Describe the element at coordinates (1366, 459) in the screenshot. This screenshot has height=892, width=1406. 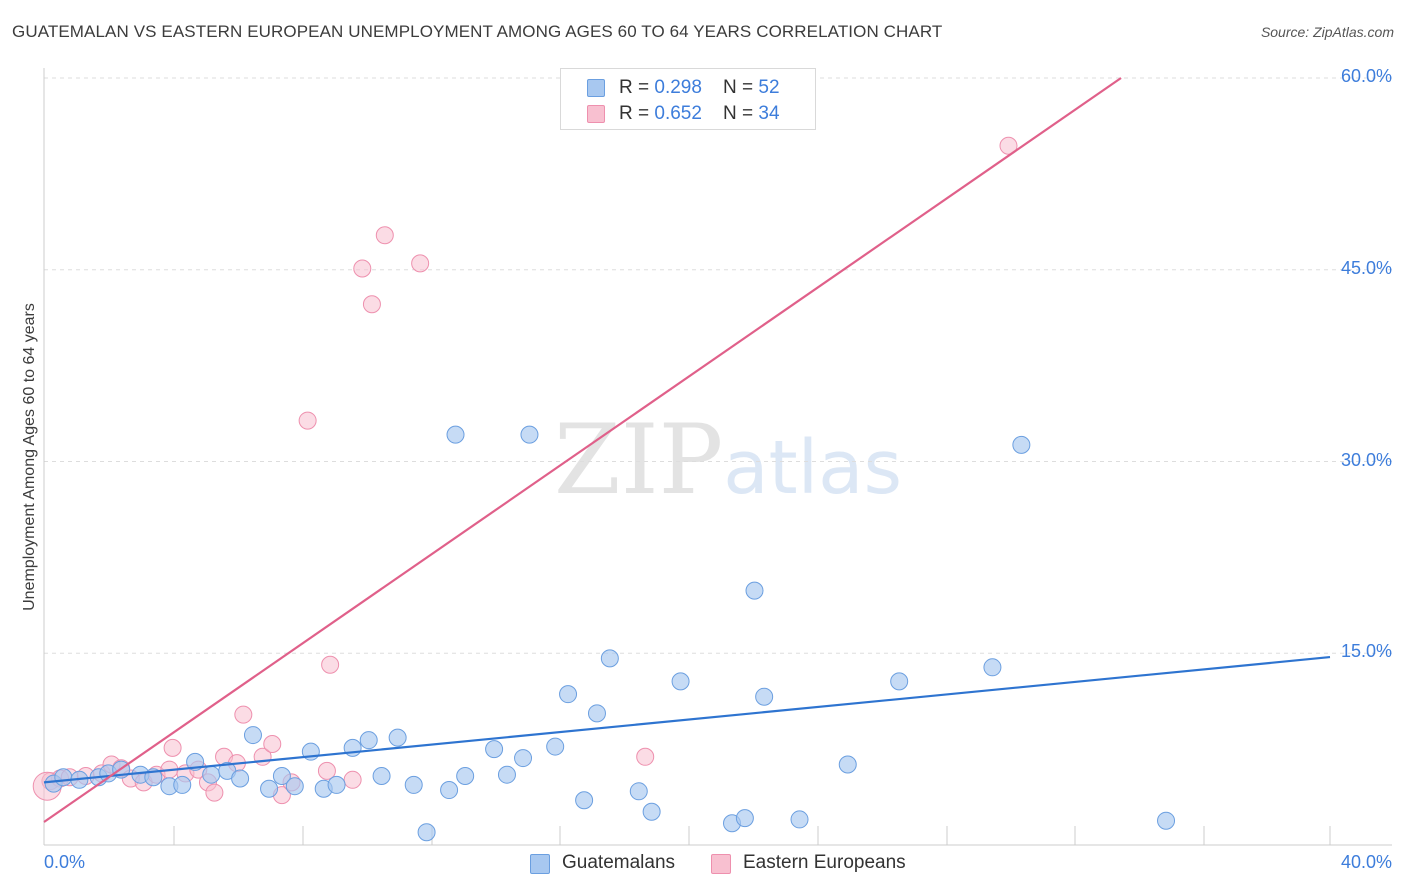
I see `y-tick-label: 30.0%` at that location.